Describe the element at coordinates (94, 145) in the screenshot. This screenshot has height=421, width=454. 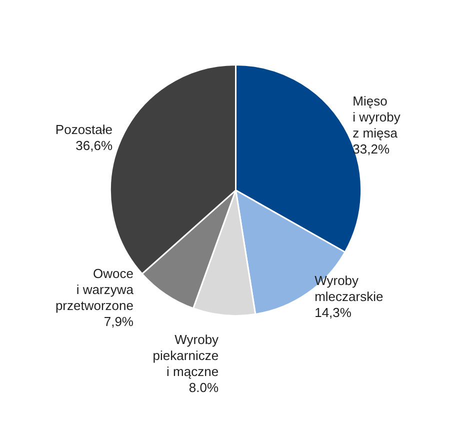
I see `data-label: 36,6%` at that location.